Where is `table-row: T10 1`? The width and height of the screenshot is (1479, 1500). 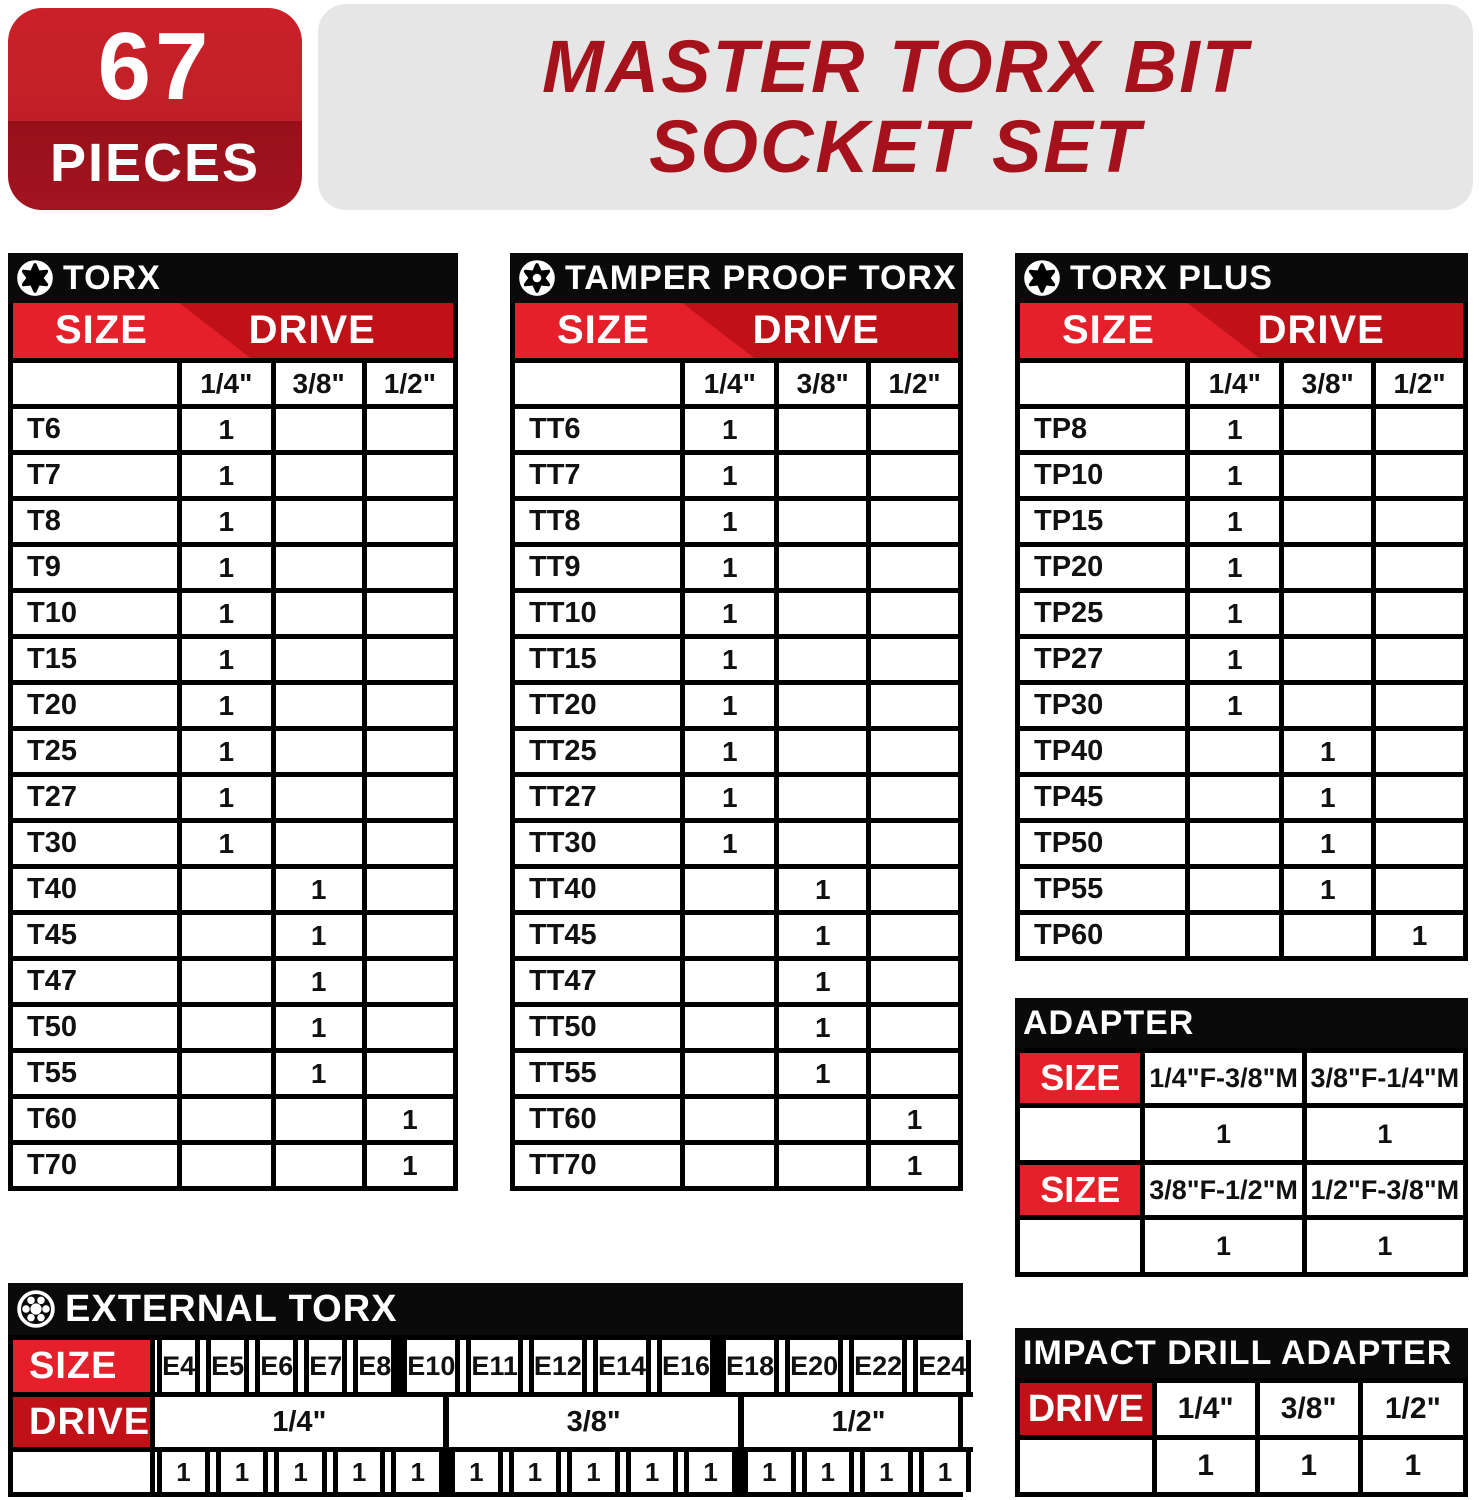 table-row: T10 1 is located at coordinates (233, 613).